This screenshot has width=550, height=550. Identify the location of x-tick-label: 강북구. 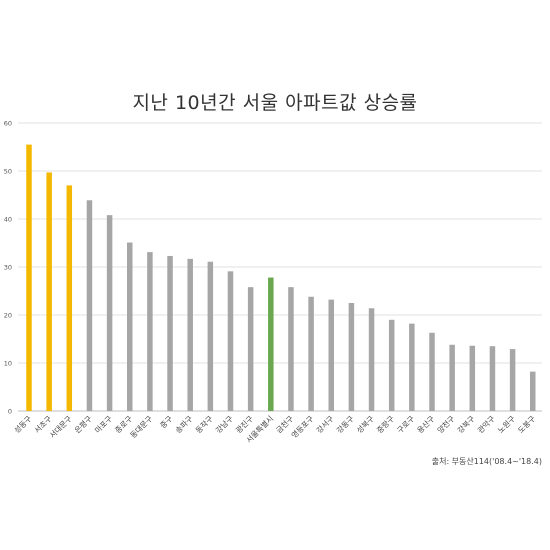
(466, 424).